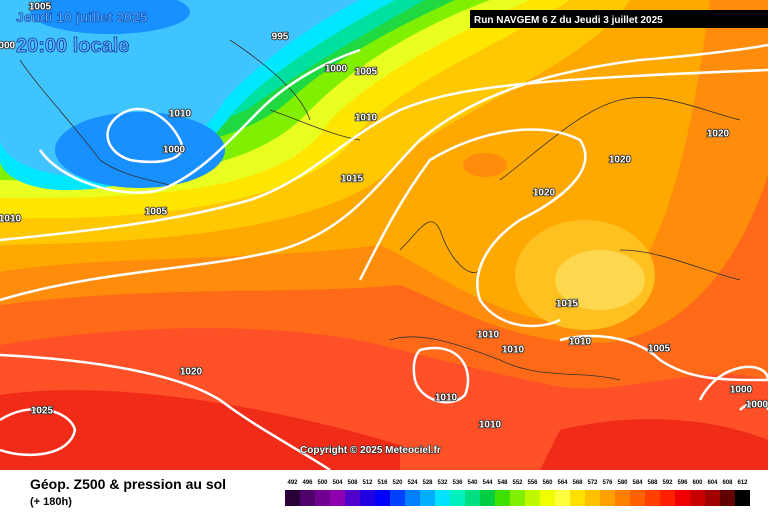 The width and height of the screenshot is (768, 512). Describe the element at coordinates (622, 483) in the screenshot. I see `legend-label: 580` at that location.